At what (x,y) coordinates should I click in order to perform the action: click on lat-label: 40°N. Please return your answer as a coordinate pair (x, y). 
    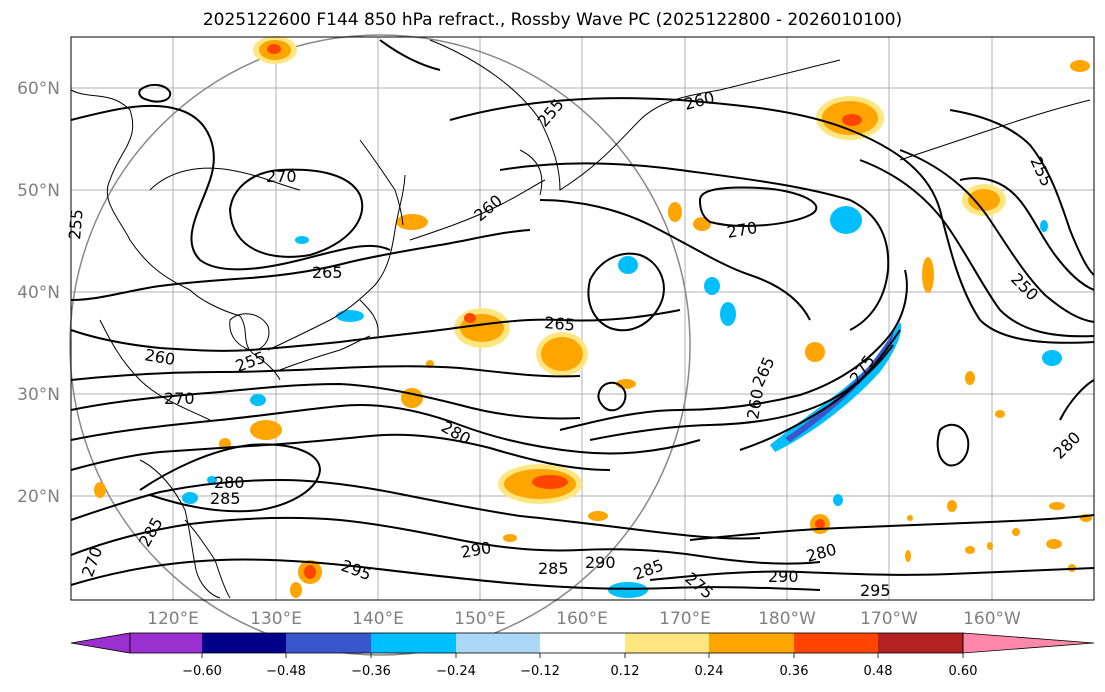
    Looking at the image, I should click on (38, 293).